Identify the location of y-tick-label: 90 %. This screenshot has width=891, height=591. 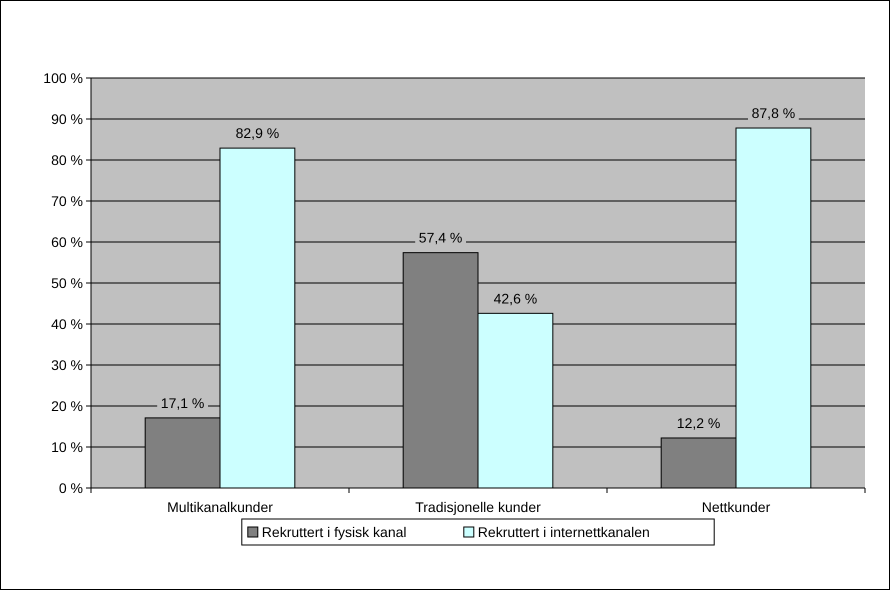
(67, 118).